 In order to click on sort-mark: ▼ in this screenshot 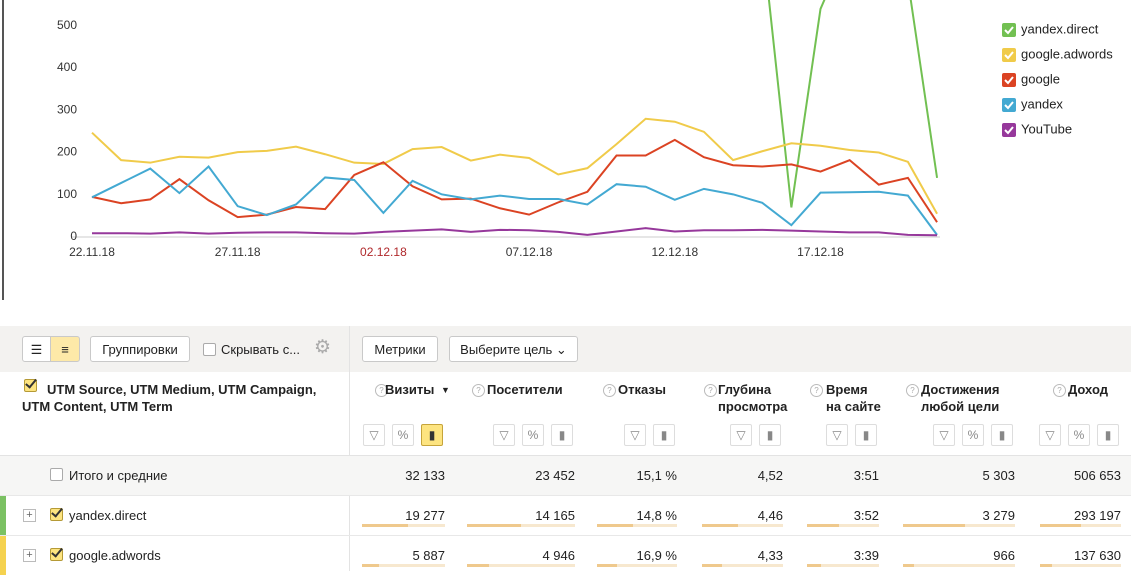, I will do `click(445, 390)`.